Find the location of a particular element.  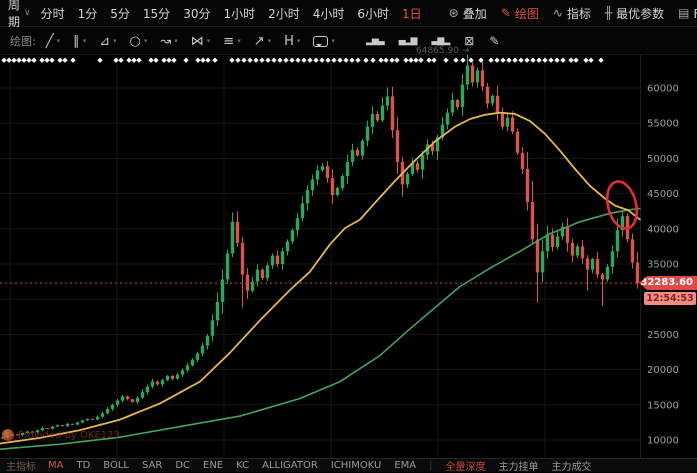

timeframe-1日: 1日 is located at coordinates (412, 13).